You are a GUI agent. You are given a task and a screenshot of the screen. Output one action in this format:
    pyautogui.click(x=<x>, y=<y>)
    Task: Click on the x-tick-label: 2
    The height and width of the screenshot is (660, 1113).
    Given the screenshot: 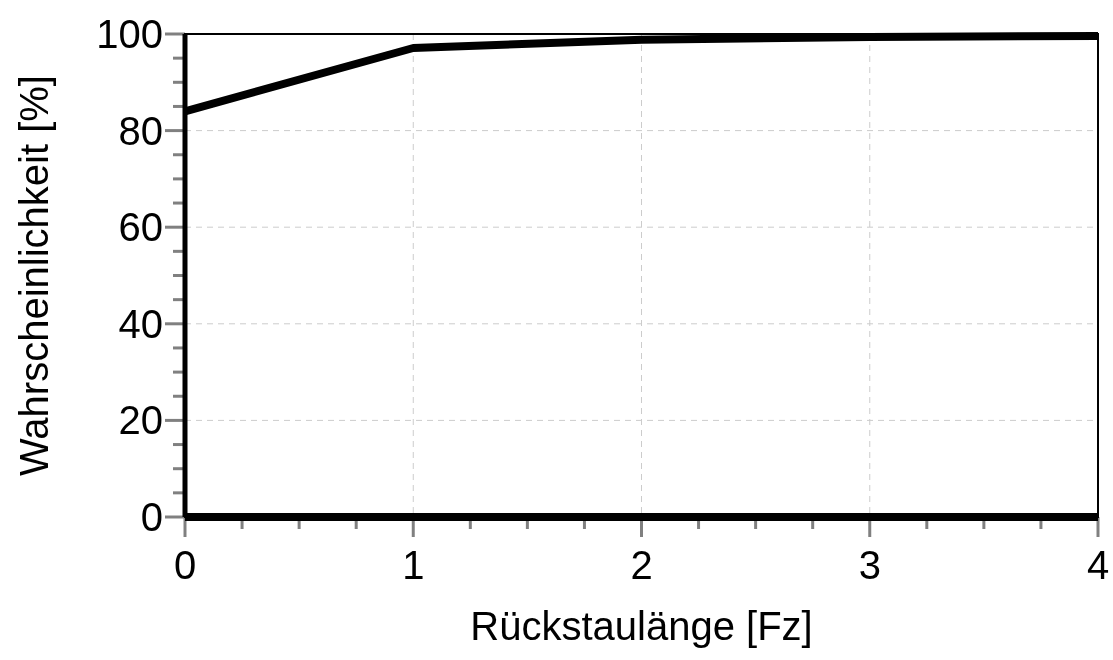 What is the action you would take?
    pyautogui.click(x=641, y=565)
    